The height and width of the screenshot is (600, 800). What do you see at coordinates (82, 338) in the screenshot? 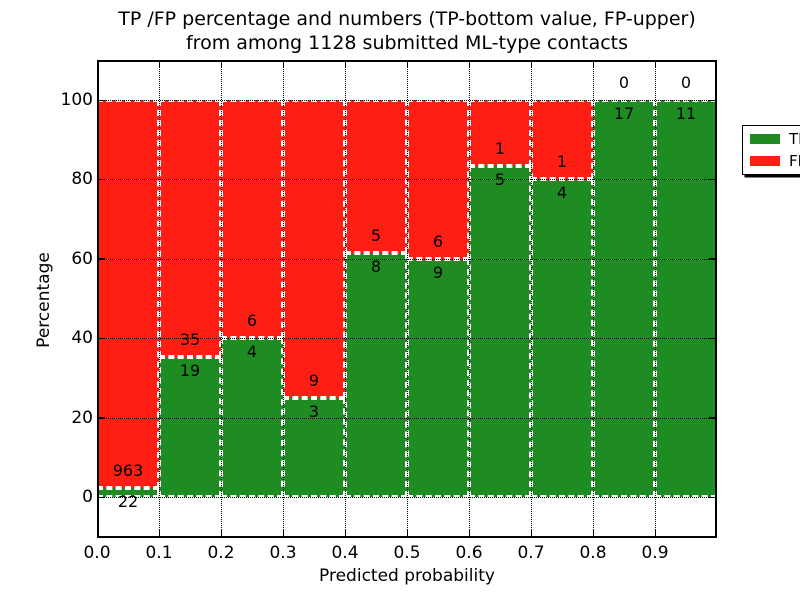
I see `y-tick-label: 40` at bounding box center [82, 338].